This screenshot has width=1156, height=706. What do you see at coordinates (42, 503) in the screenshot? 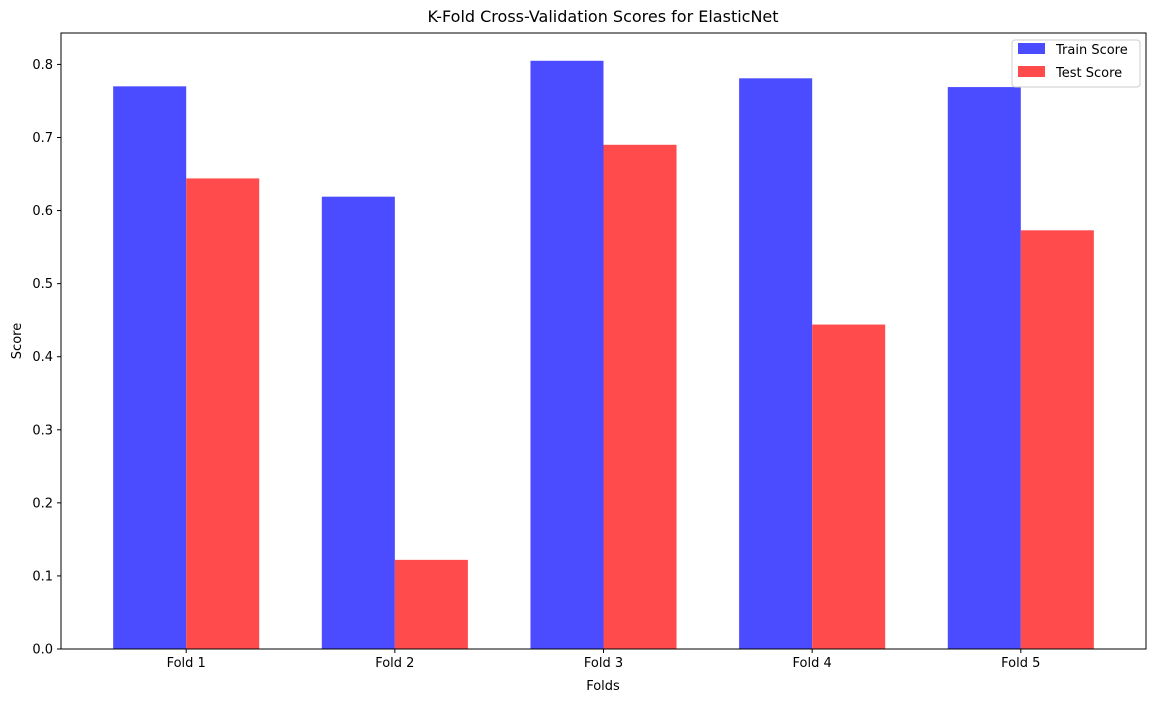
I see `y-tick-label: 0.2` at bounding box center [42, 503].